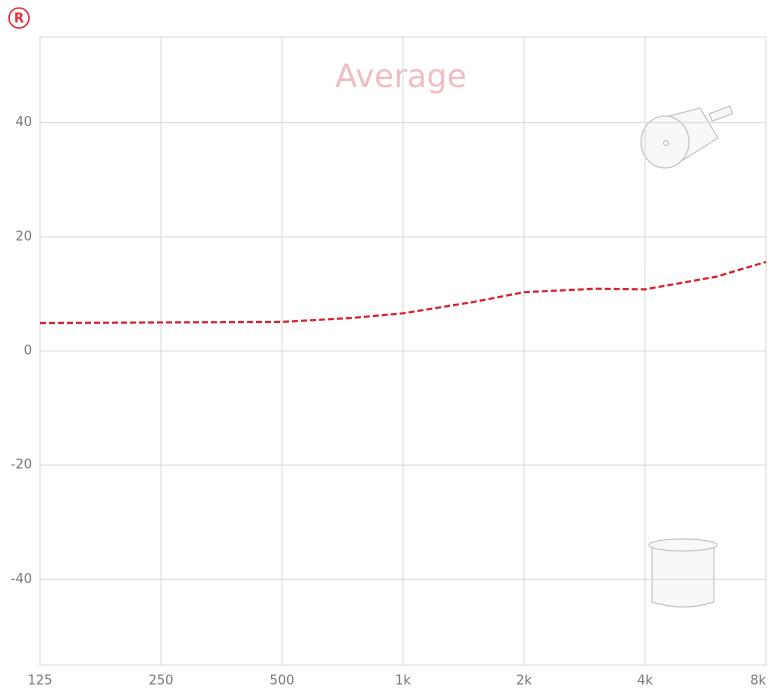 This screenshot has height=697, width=777. Describe the element at coordinates (28, 351) in the screenshot. I see `y-tick-label: 0` at that location.